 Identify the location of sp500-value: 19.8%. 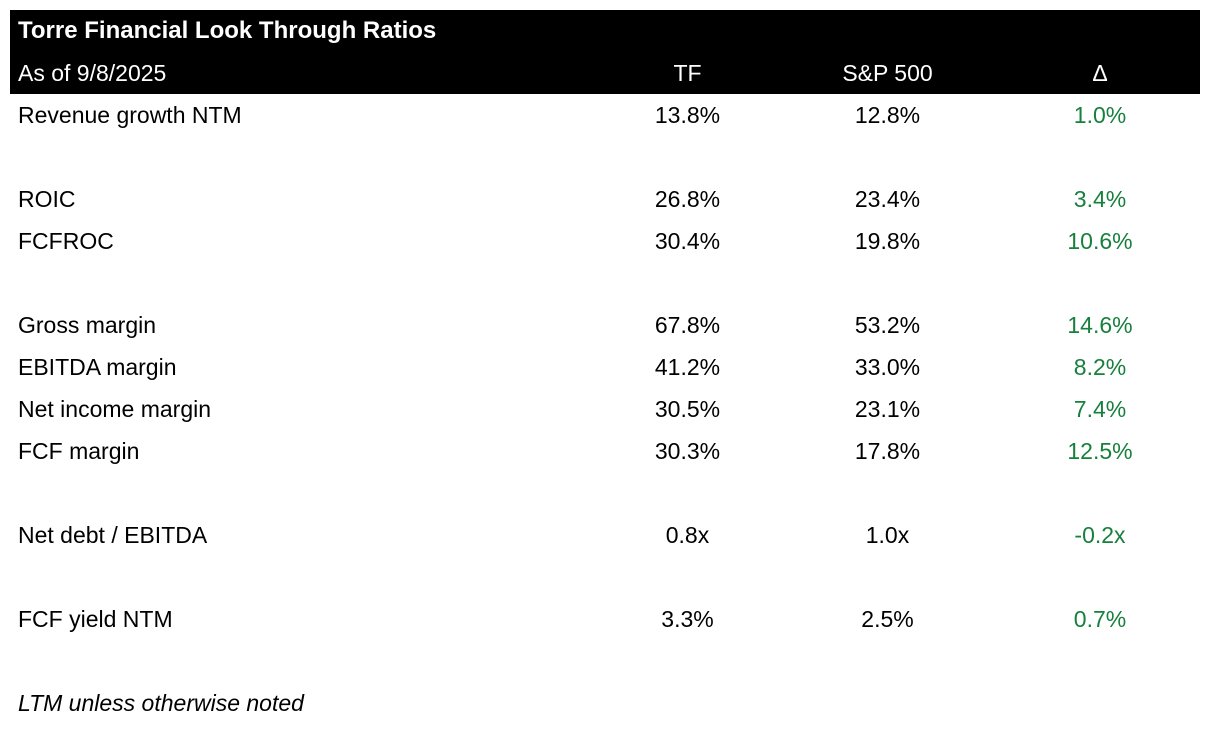
(887, 240).